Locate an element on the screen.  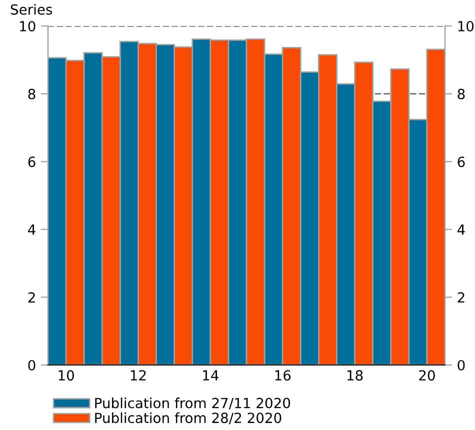
y-tick-label: 4 is located at coordinates (32, 229).